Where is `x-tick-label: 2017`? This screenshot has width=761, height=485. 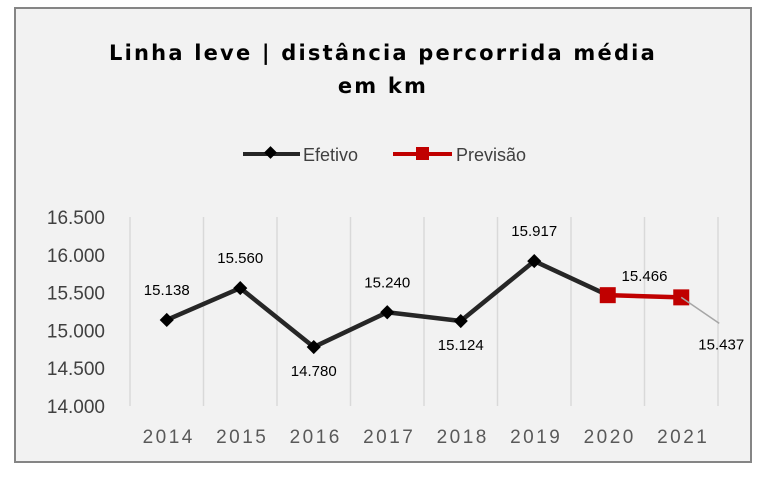
x-tick-label: 2017 is located at coordinates (389, 437).